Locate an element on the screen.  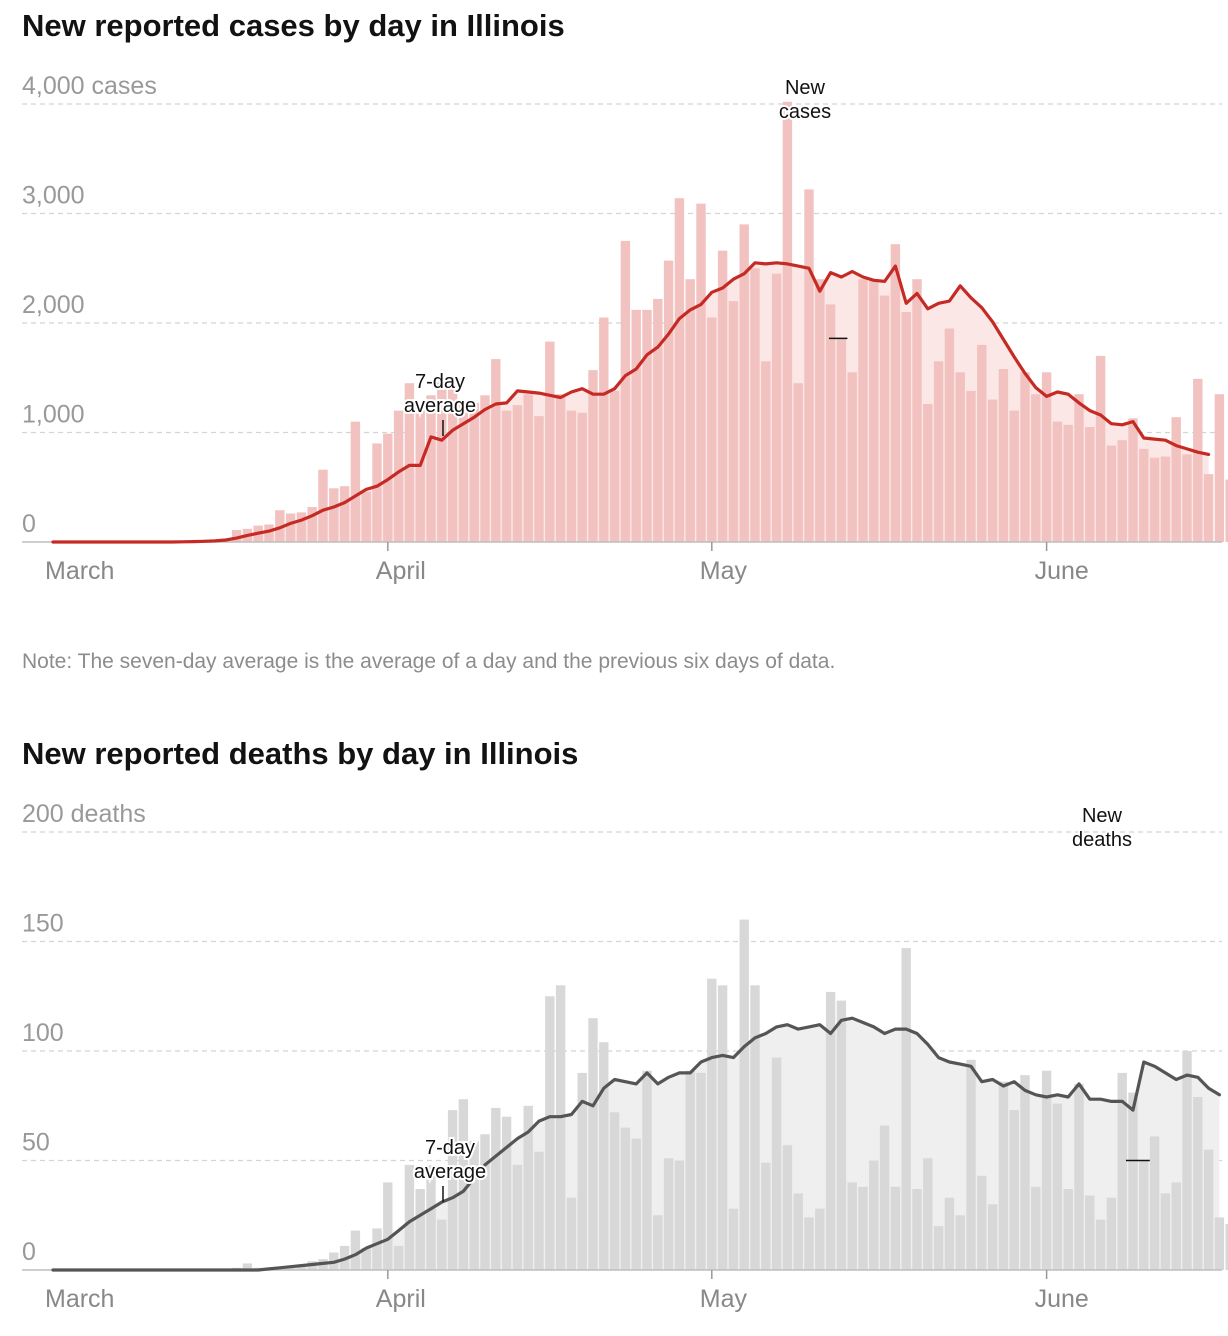
y-tick-label: 2,000 is located at coordinates (53, 305).